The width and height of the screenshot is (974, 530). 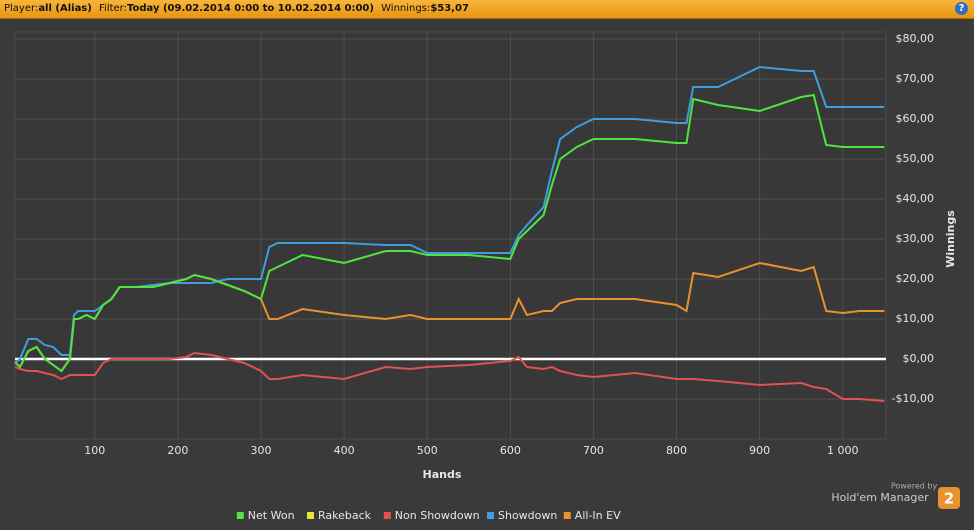 I want to click on x-axis-title: Hands, so click(x=442, y=474).